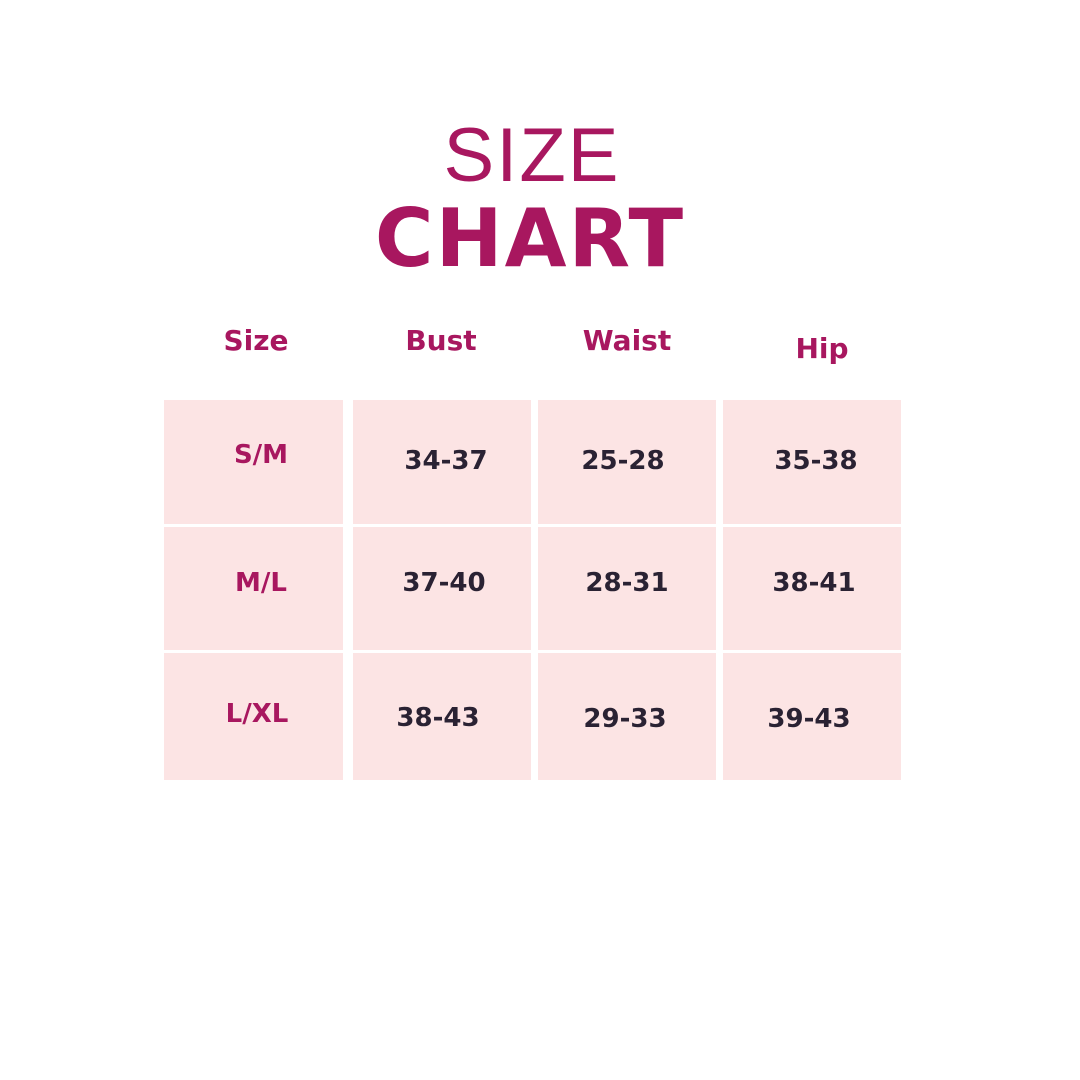 The height and width of the screenshot is (1080, 1080). Describe the element at coordinates (627, 583) in the screenshot. I see `measurement-value: 28-31` at that location.